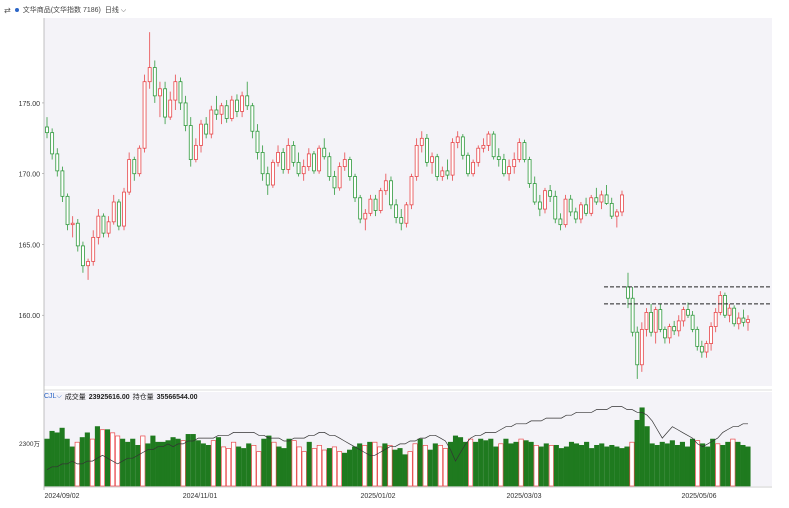 The image size is (789, 508). What do you see at coordinates (523, 496) in the screenshot?
I see `time-tick-label: 2025/03/03` at bounding box center [523, 496].